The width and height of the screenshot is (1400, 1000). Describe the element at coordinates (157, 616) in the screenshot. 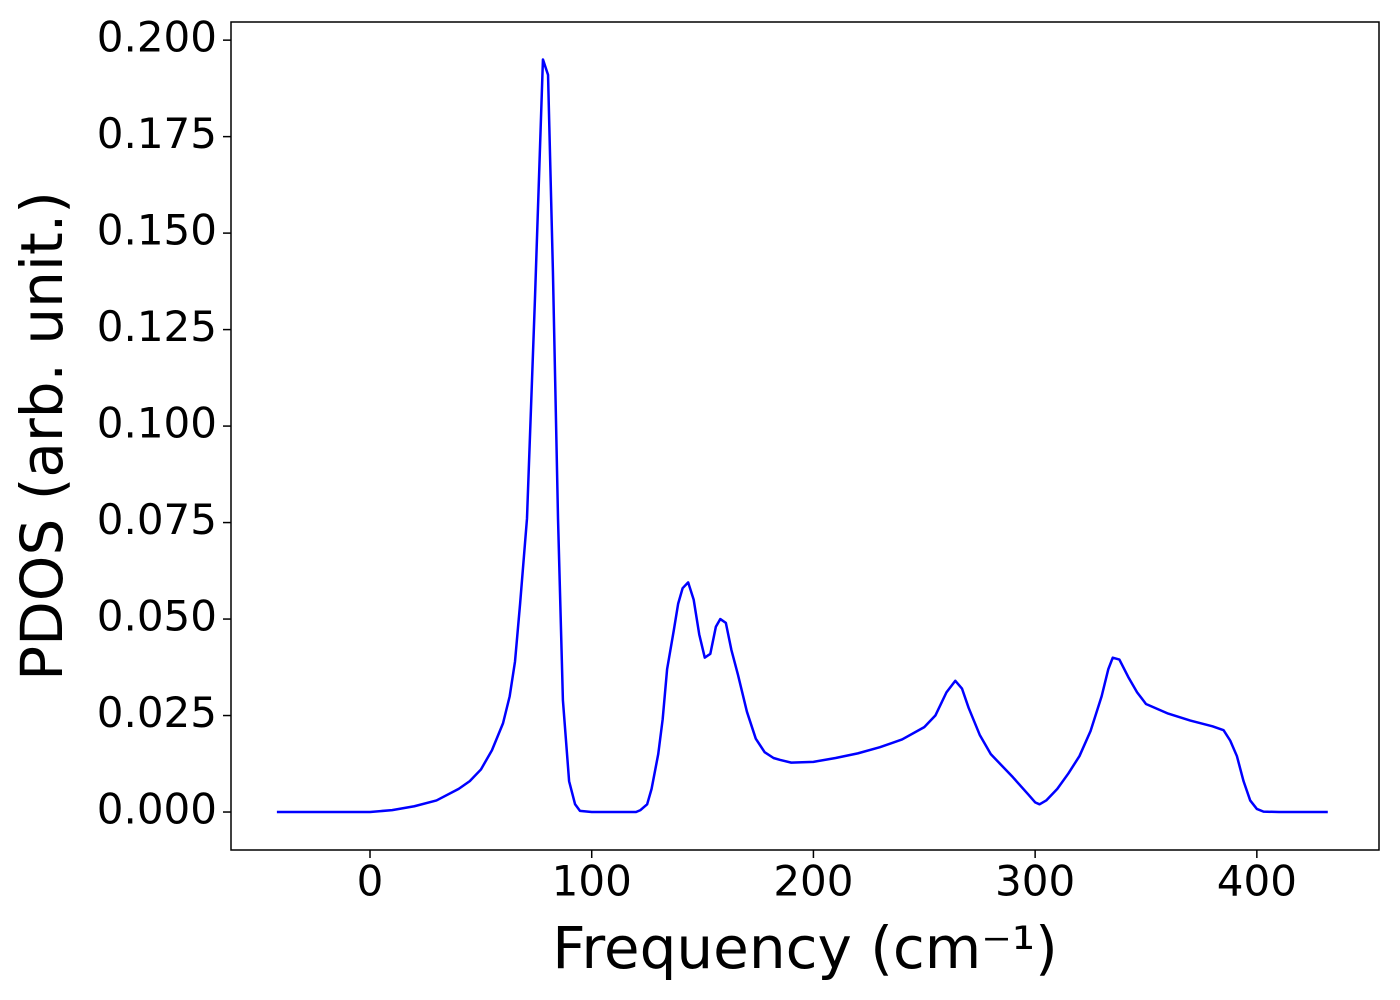

I see `y-tick-label: 0.050` at that location.